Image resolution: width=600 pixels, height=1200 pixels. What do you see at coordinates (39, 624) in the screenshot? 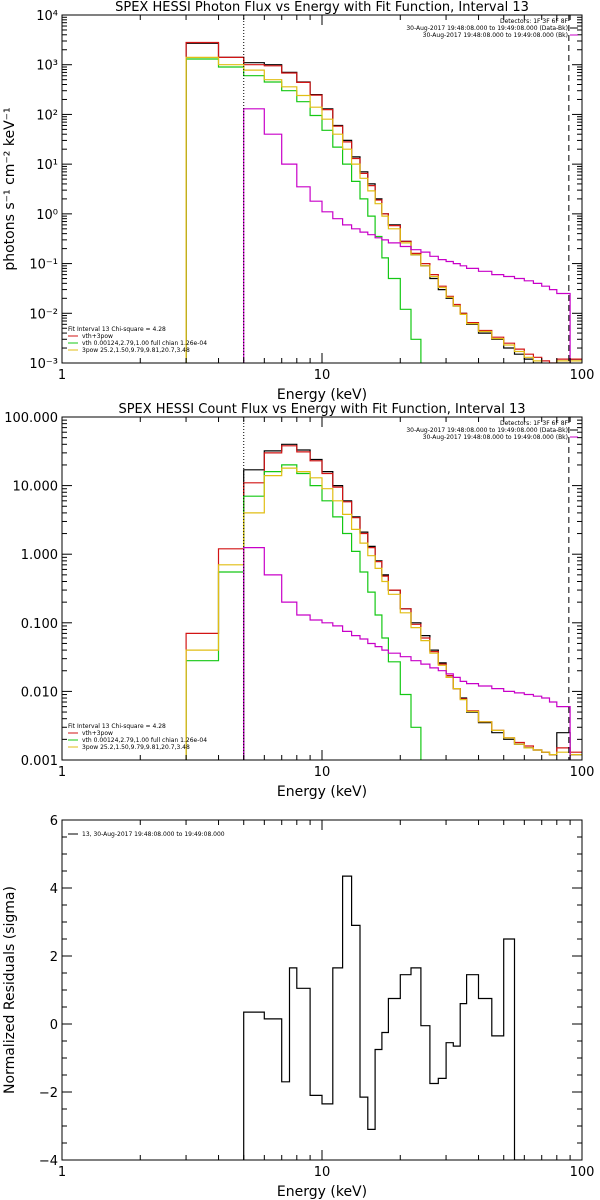
I see `y-tick-label: 0.100` at bounding box center [39, 624].